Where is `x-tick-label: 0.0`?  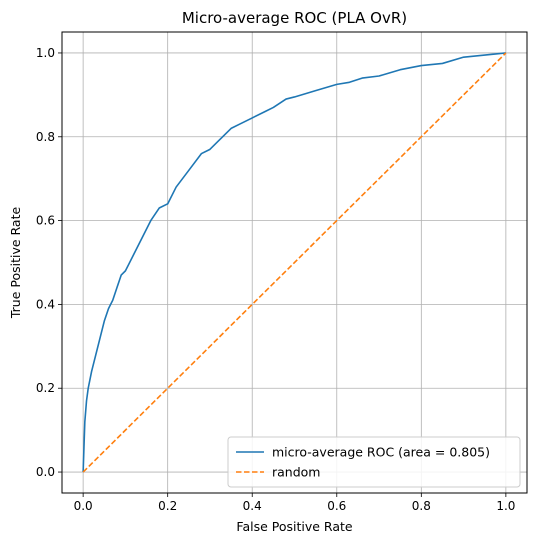 x-tick-label: 0.0 is located at coordinates (83, 506).